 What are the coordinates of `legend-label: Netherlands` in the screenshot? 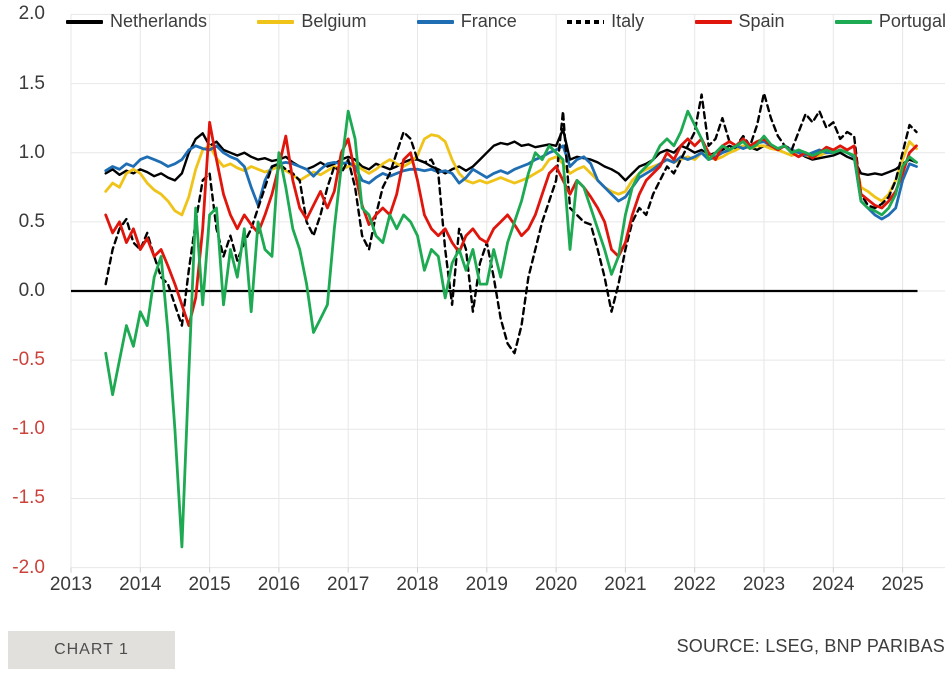 It's located at (159, 21).